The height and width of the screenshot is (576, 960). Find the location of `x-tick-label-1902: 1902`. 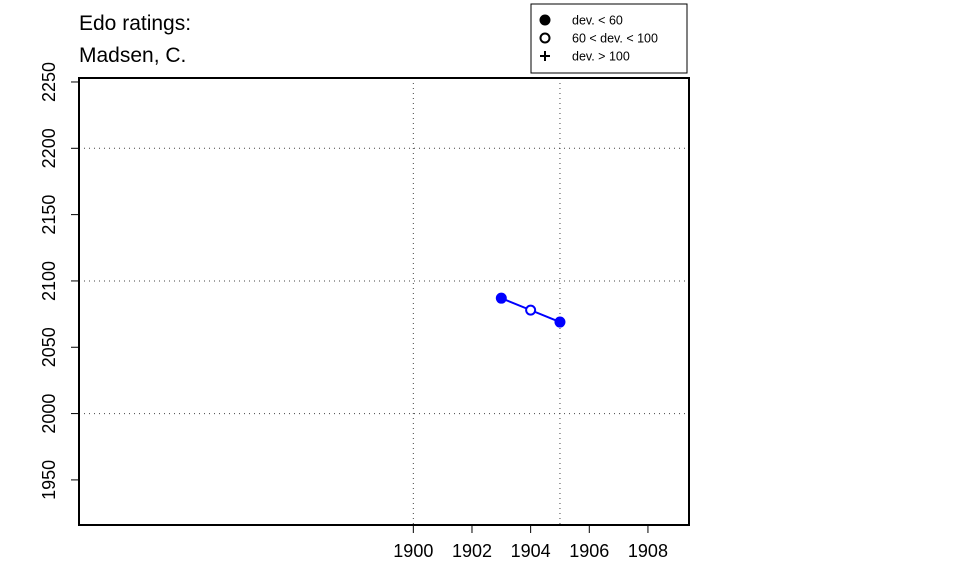

x-tick-label-1902: 1902 is located at coordinates (472, 551).